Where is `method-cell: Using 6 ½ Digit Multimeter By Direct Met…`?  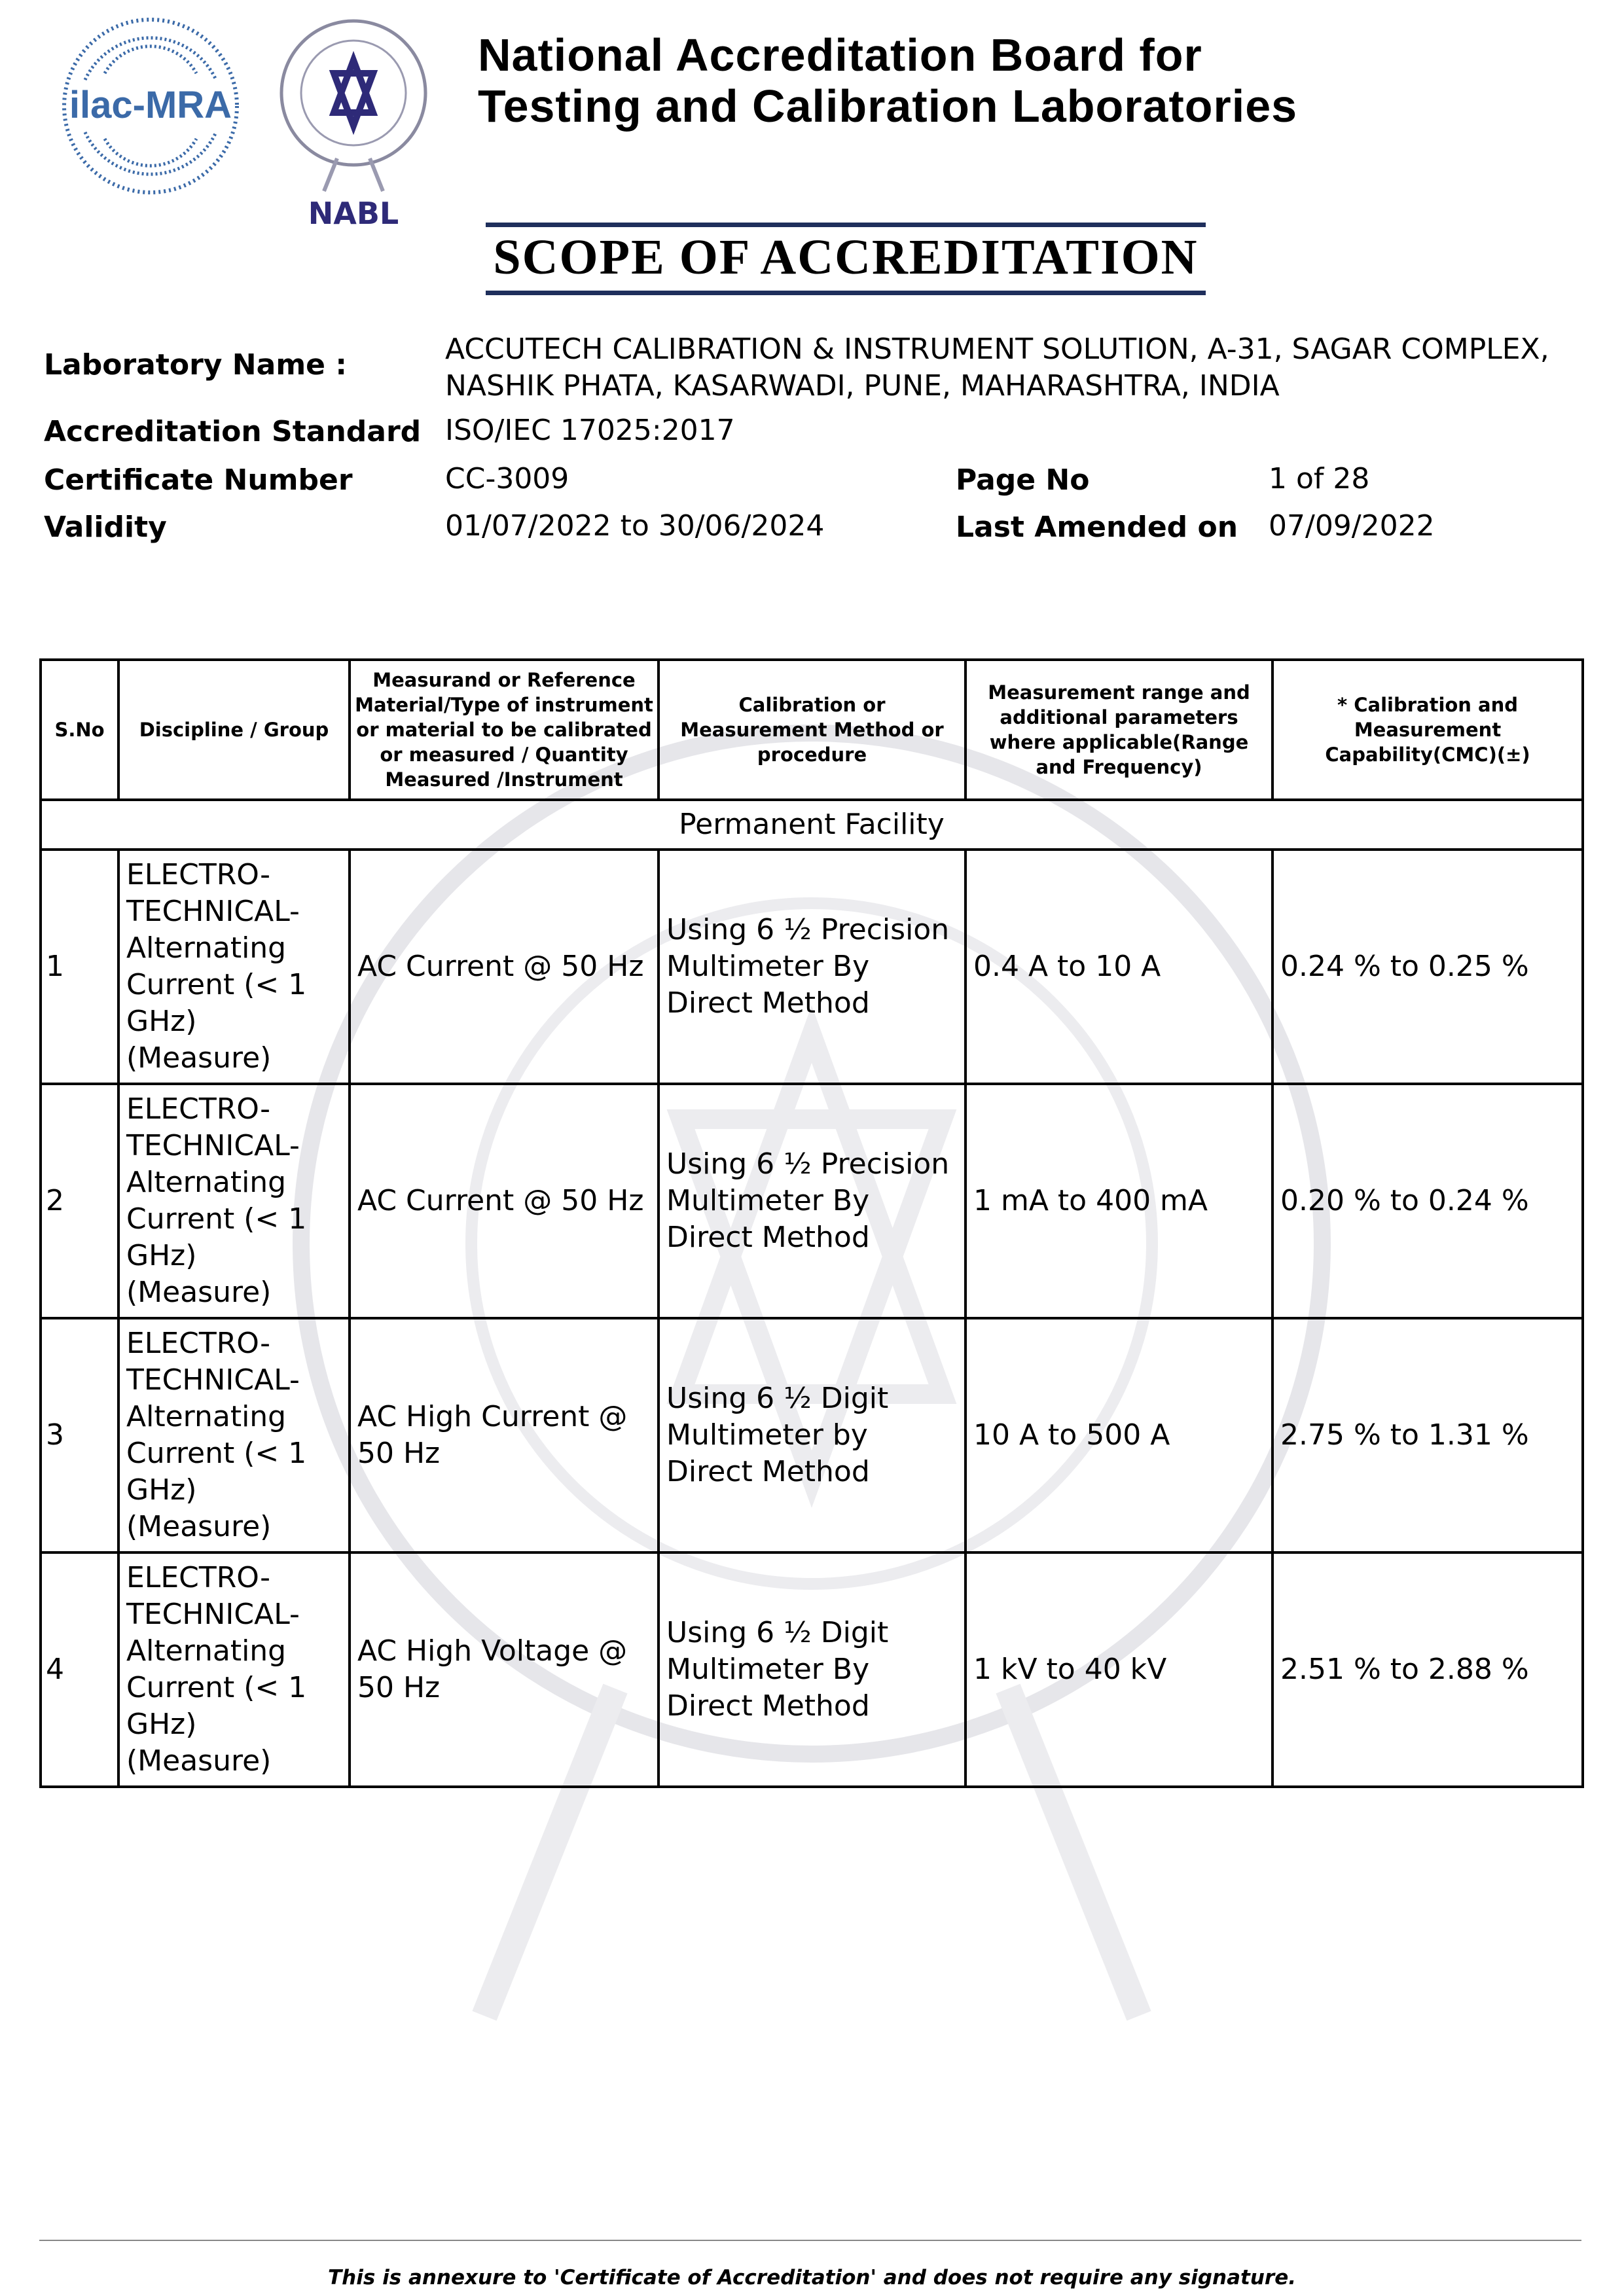
method-cell: Using 6 ½ Digit Multimeter By Direct Met… is located at coordinates (812, 1669).